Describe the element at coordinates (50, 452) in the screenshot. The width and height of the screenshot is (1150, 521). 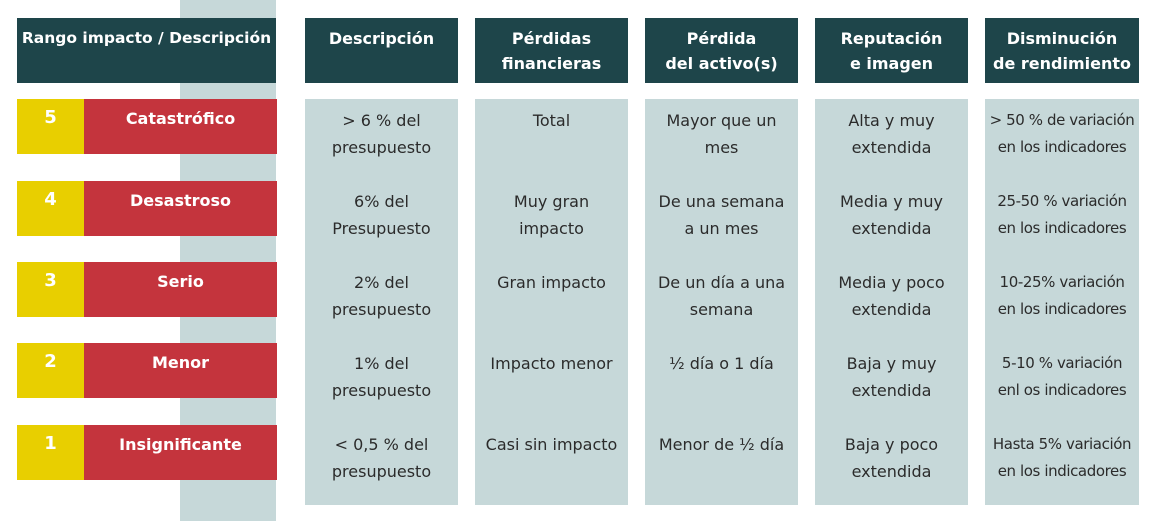
I see `rank-number: 1` at that location.